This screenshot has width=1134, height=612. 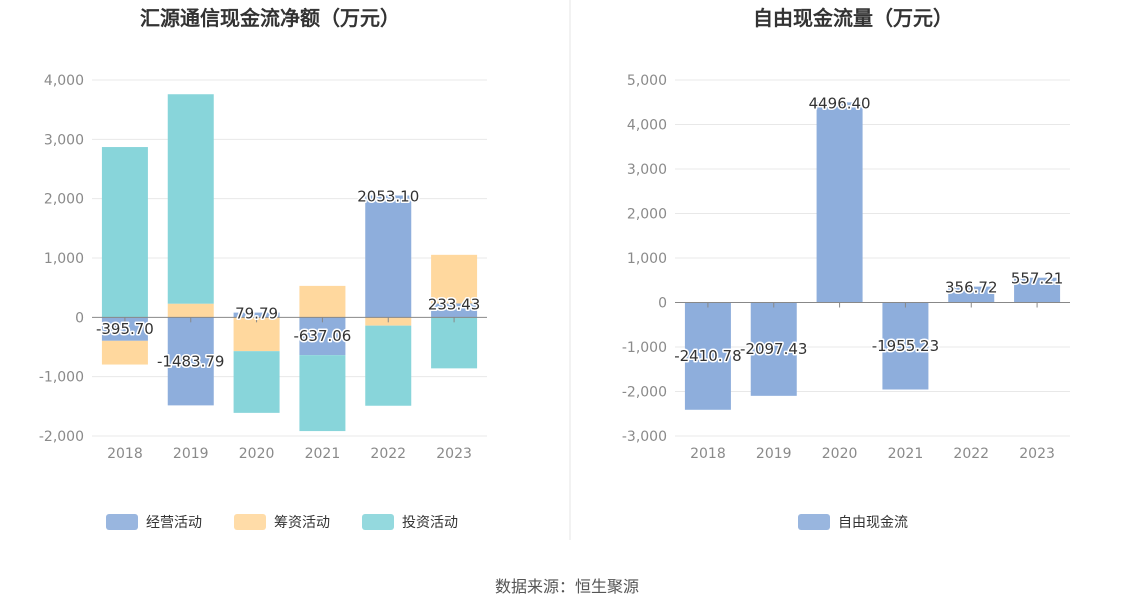 I want to click on data-label: -637.06, so click(x=322, y=336).